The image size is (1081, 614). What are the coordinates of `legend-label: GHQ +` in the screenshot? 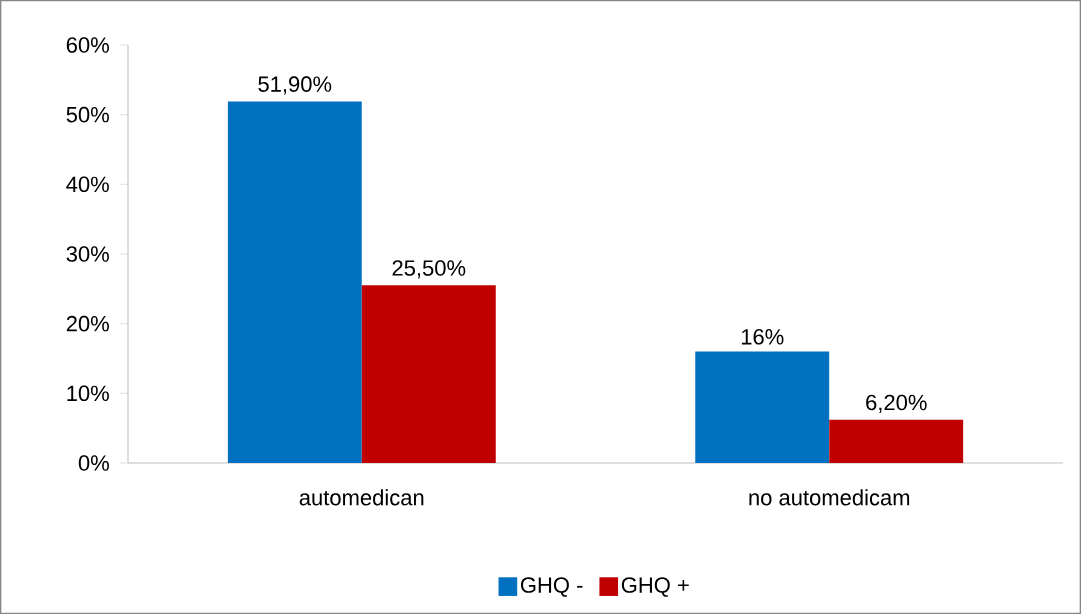 It's located at (655, 587).